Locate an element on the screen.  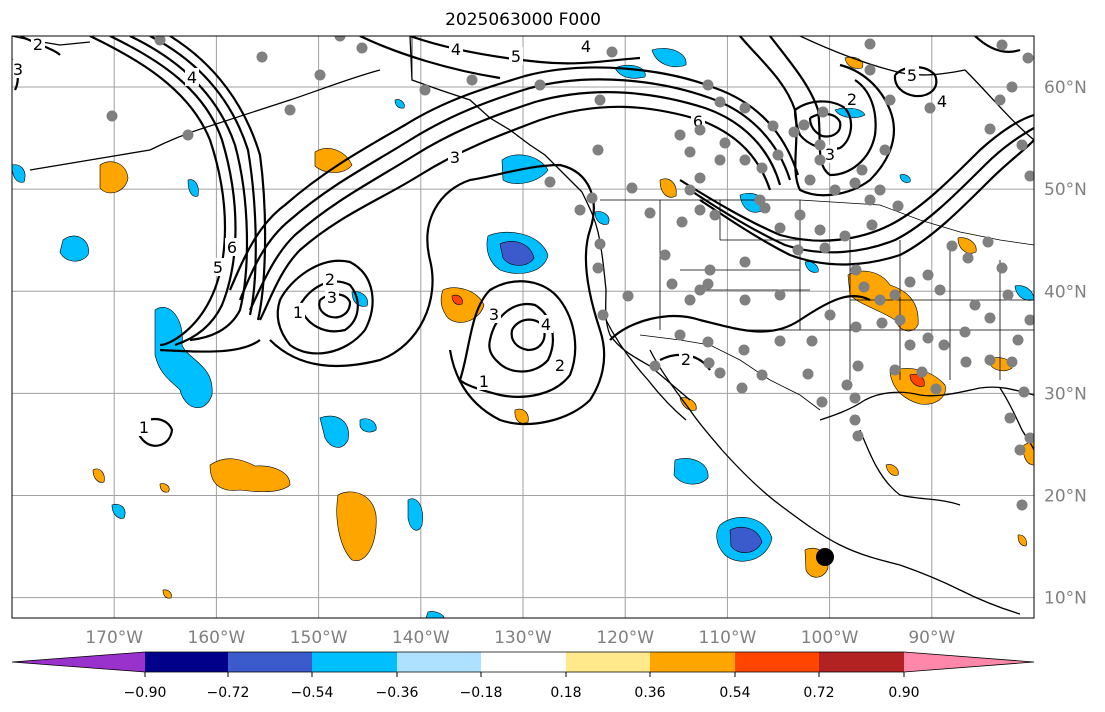
shaded-patch-negative-strong is located at coordinates (746, 540).